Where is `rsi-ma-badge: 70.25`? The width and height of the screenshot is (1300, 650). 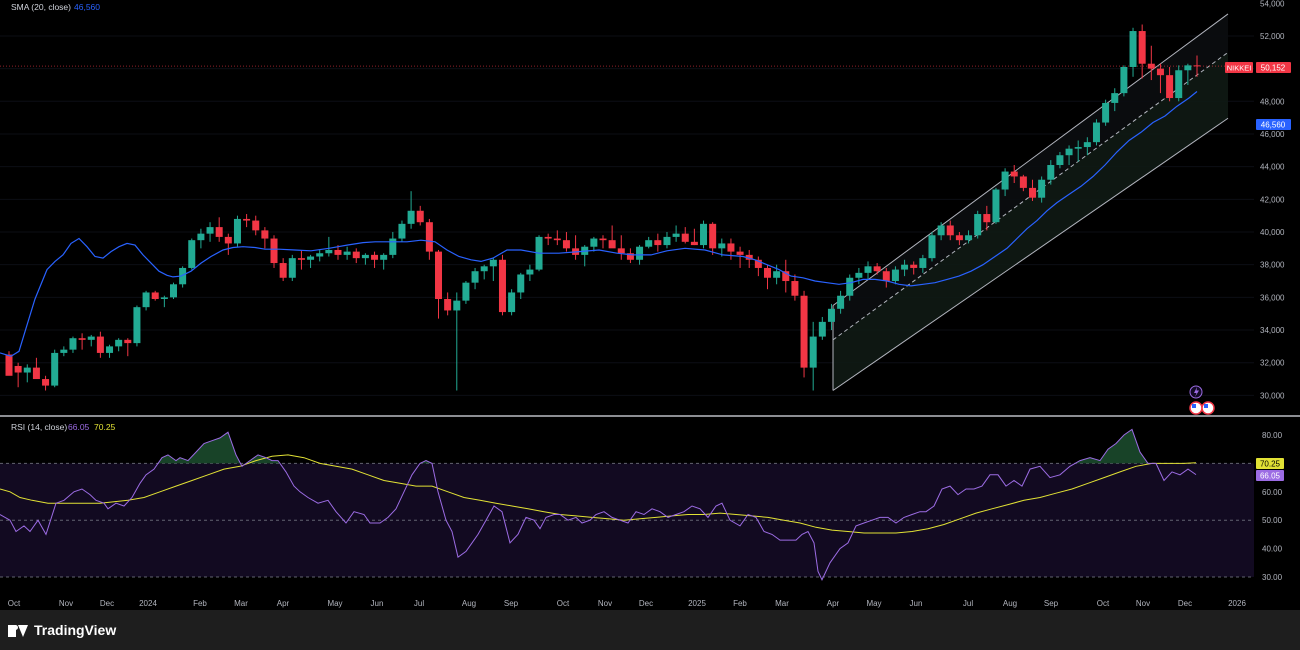
rsi-ma-badge: 70.25 is located at coordinates (1270, 464).